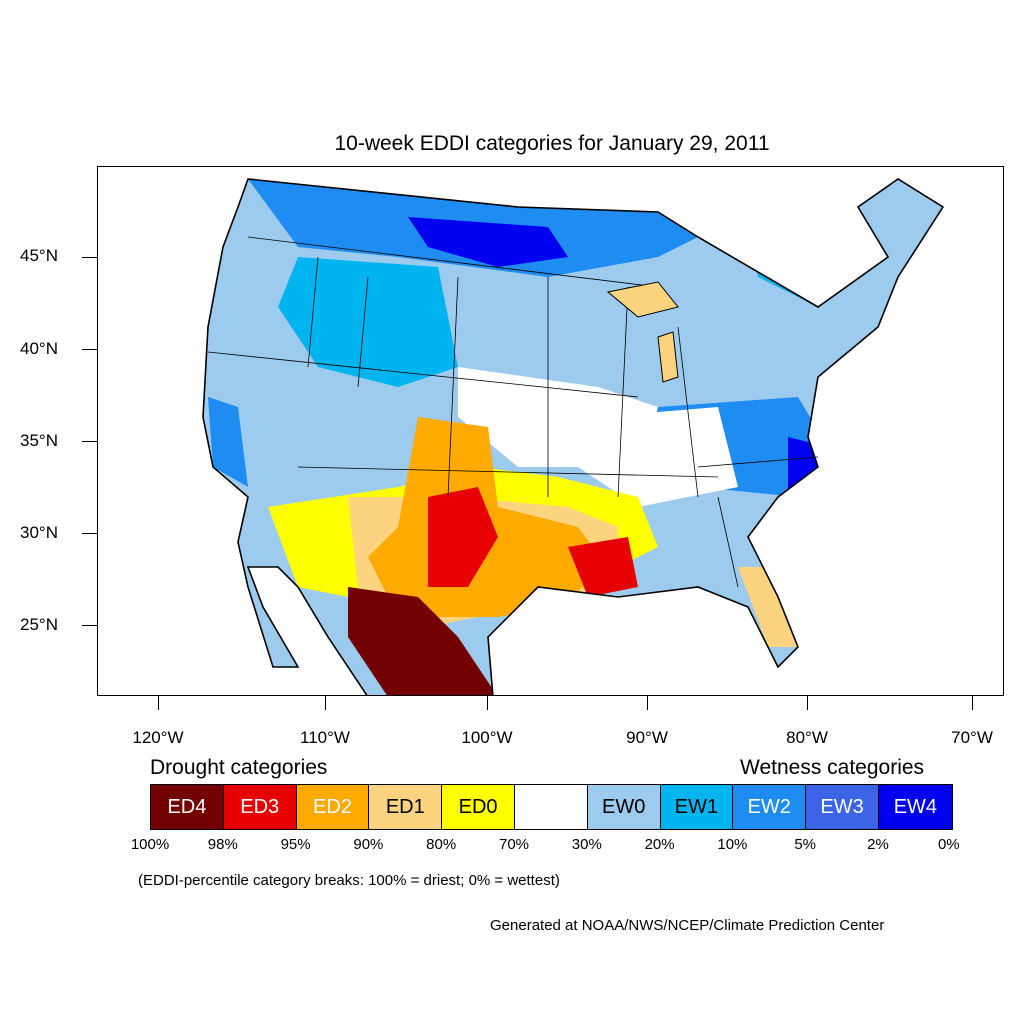 The width and height of the screenshot is (1024, 1024). I want to click on legend-cell-ed3: ED3, so click(260, 807).